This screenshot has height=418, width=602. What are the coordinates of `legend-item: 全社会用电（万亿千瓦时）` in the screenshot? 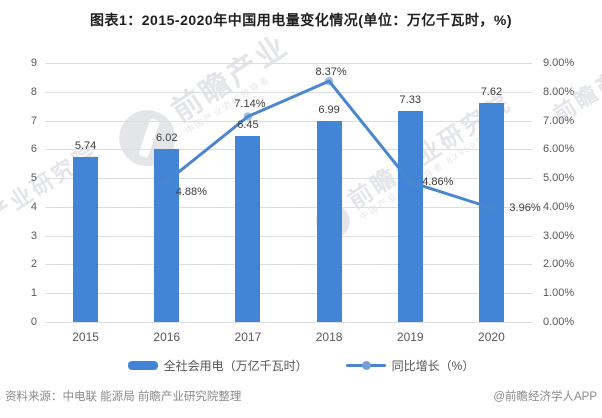 It's located at (217, 365).